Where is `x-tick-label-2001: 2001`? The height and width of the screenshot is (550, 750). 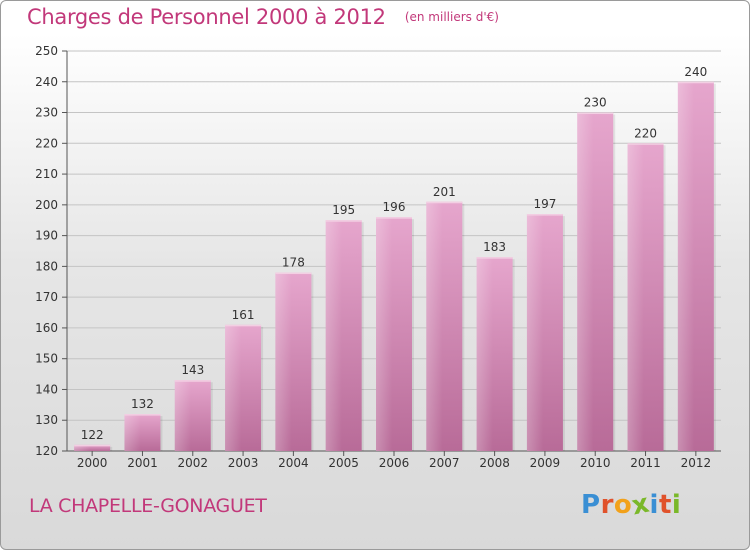
x-tick-label-2001: 2001 is located at coordinates (142, 463).